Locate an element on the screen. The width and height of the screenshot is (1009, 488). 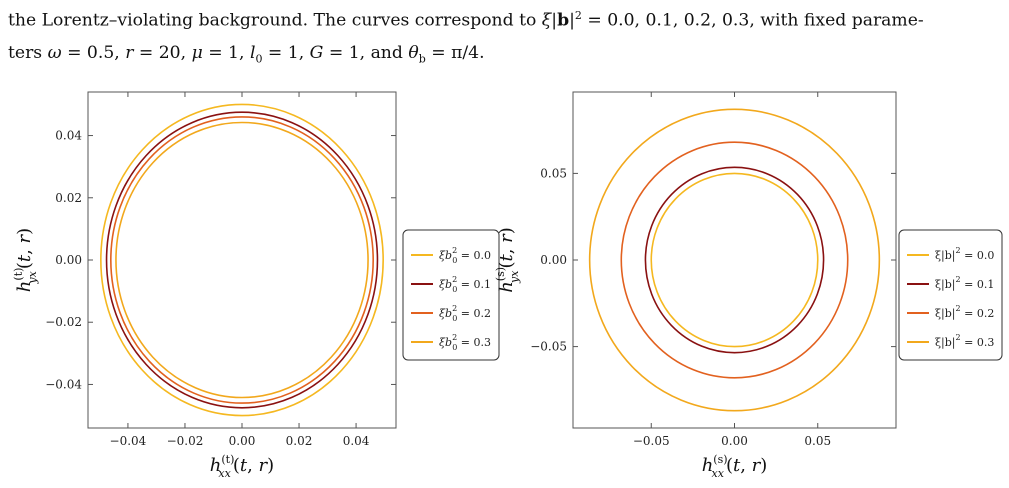
caption-text: = 20, is located at coordinates (162, 52).